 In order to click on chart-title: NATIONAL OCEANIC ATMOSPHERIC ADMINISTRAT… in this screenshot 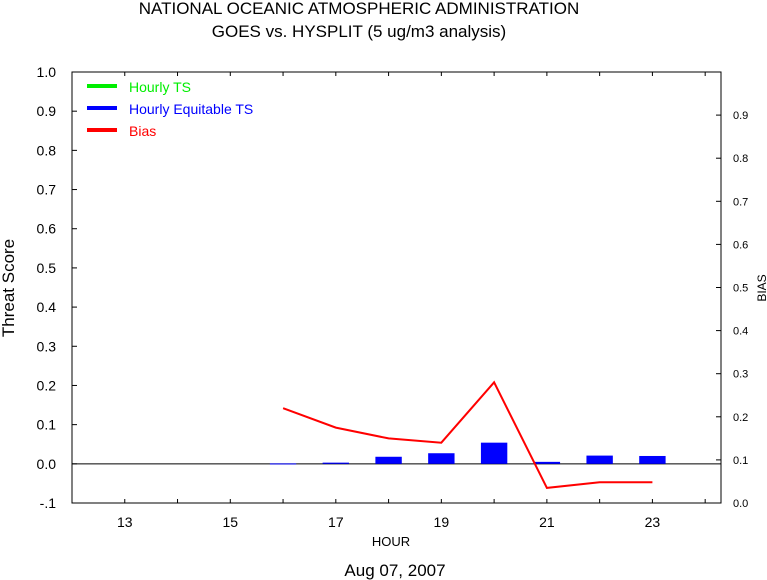, I will do `click(359, 9)`.